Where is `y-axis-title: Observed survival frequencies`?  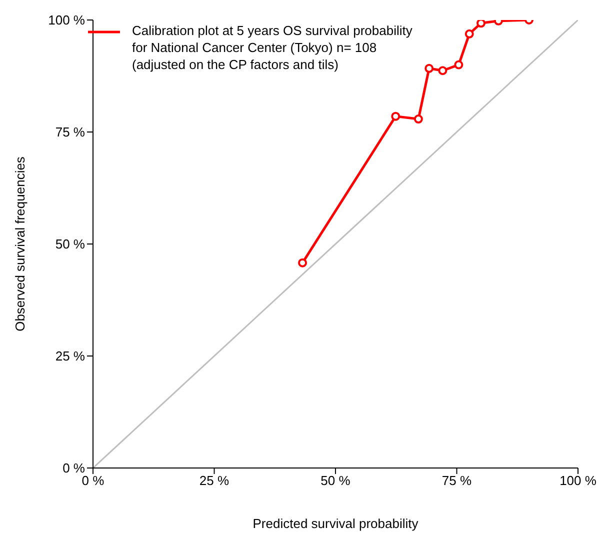
y-axis-title: Observed survival frequencies is located at coordinates (20, 244).